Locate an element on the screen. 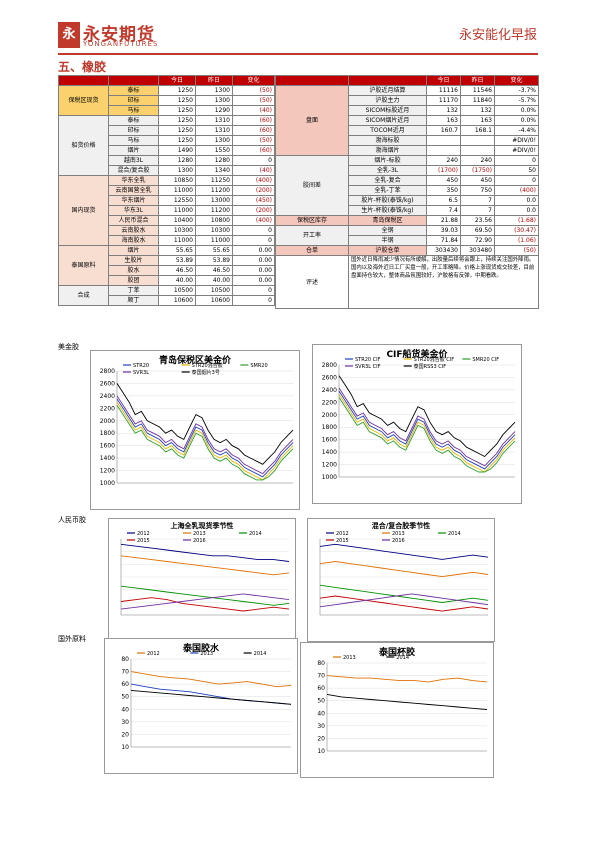 The image size is (595, 842). y-tick-label: 10 is located at coordinates (125, 747).